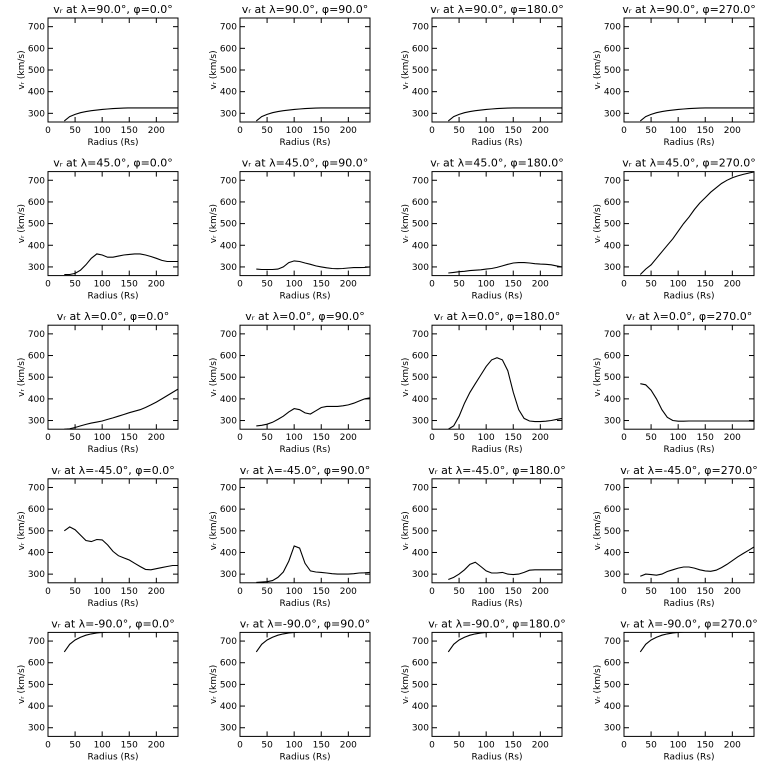  I want to click on chart-title: vᵣ at λ=-90.0°, φ=180.0°, so click(497, 623).